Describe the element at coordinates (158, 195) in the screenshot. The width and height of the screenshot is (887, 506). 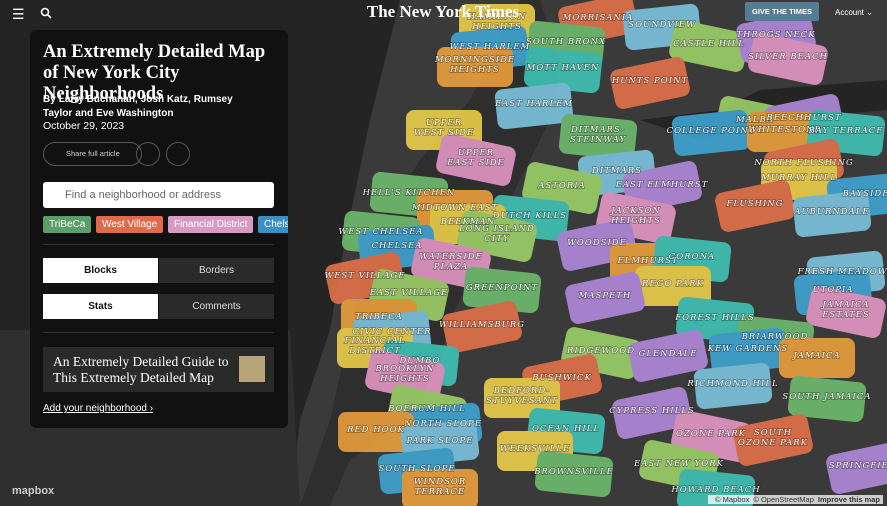
I see `search-box: Find a neighborhood or address` at that location.